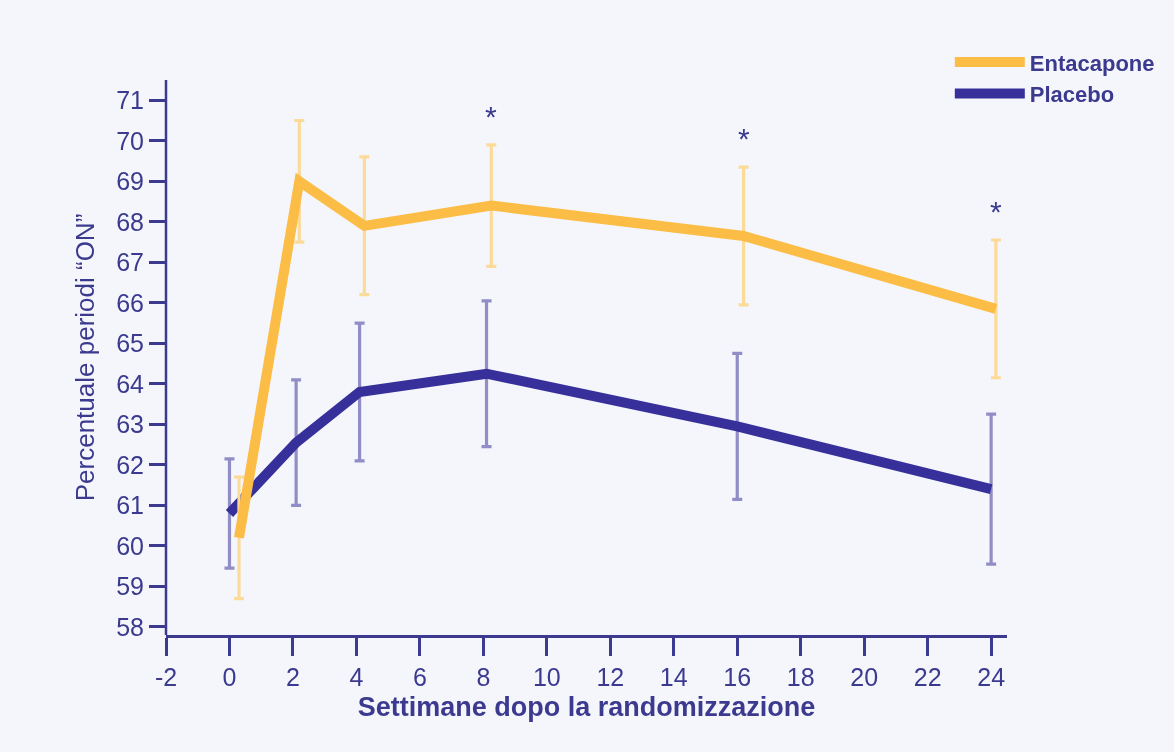  Describe the element at coordinates (130, 181) in the screenshot. I see `y-tick-label: 69` at that location.